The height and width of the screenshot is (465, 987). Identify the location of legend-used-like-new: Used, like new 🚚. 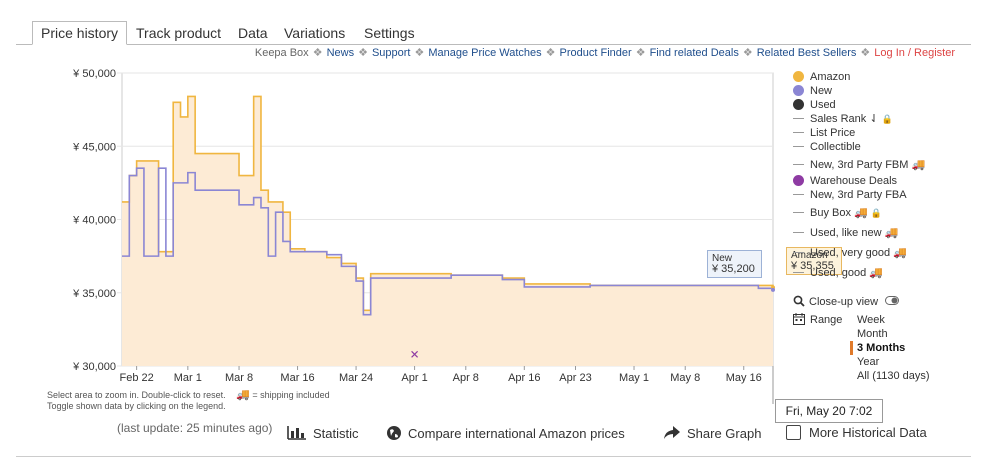
(845, 233).